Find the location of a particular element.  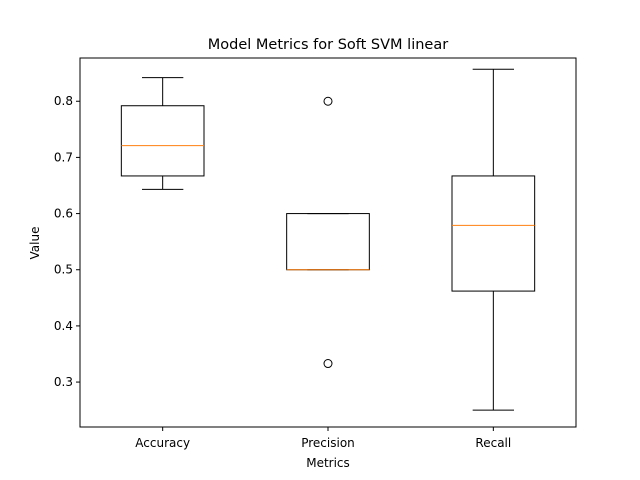

y-tick-label: 0.7 is located at coordinates (63, 157).